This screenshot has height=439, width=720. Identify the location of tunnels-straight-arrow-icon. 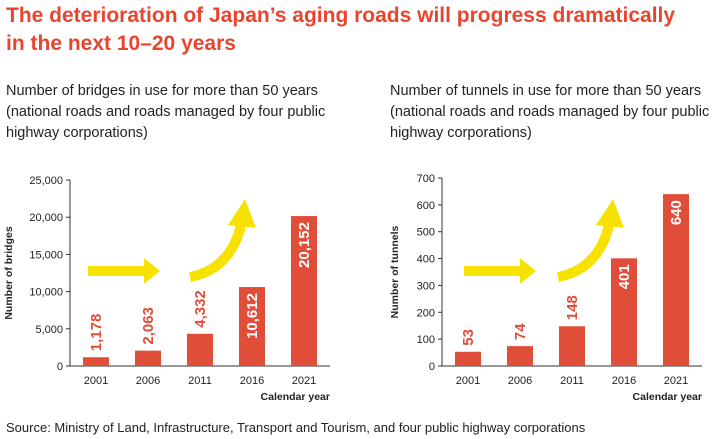
(500, 271).